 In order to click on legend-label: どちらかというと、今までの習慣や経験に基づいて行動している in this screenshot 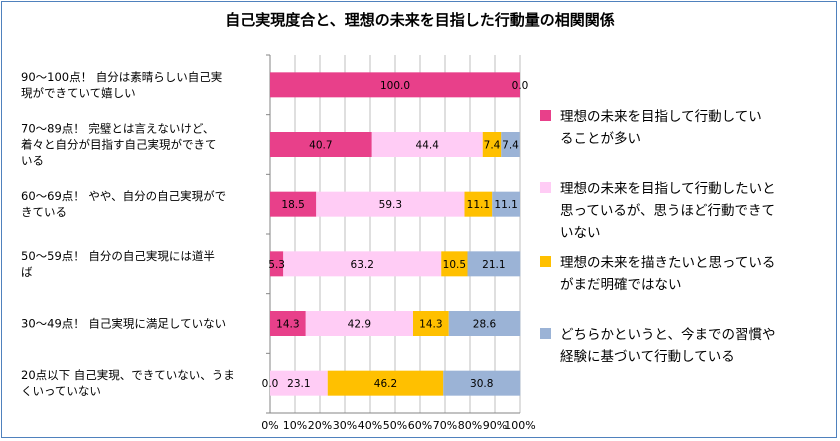, I will do `click(667, 346)`.